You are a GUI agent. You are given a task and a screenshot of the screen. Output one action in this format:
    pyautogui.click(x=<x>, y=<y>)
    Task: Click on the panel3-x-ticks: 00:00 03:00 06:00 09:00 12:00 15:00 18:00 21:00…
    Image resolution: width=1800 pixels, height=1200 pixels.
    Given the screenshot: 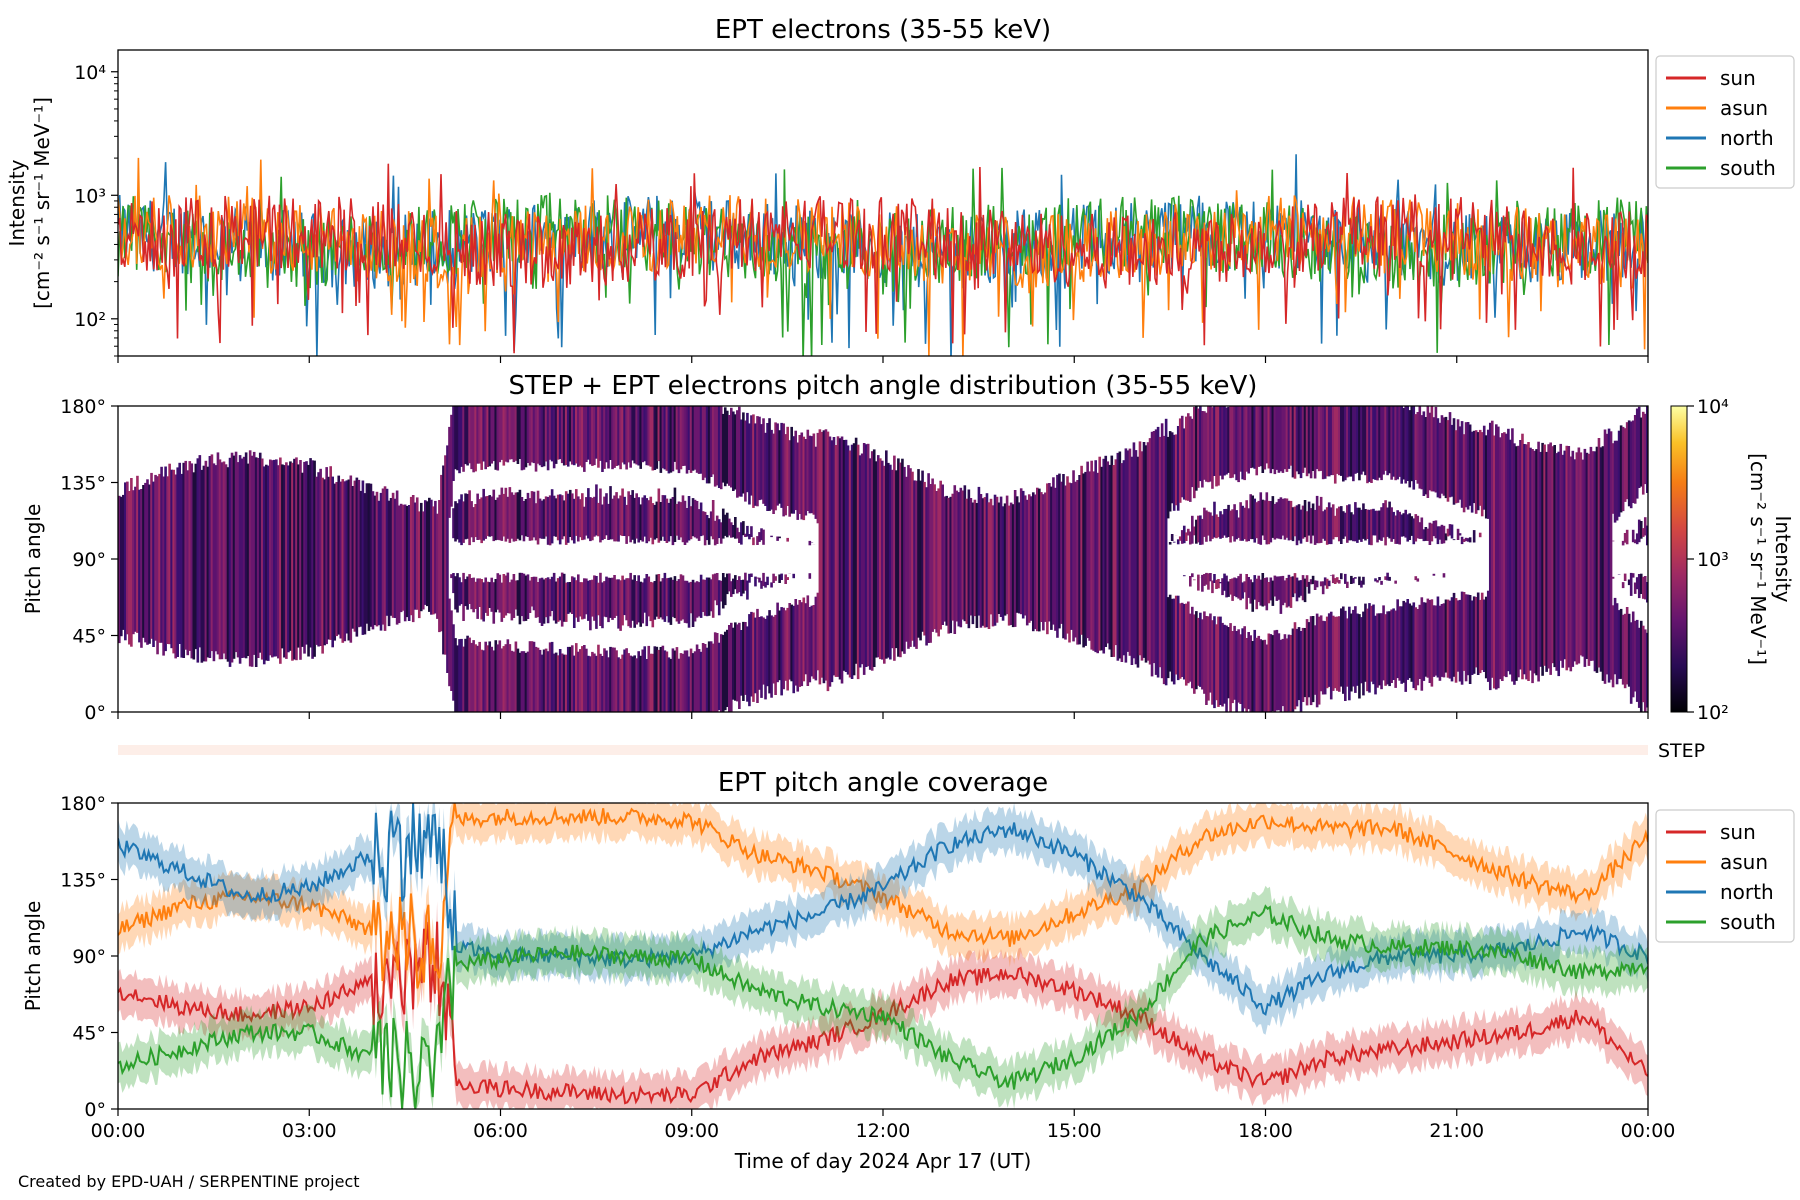 What is the action you would take?
    pyautogui.click(x=883, y=1125)
    